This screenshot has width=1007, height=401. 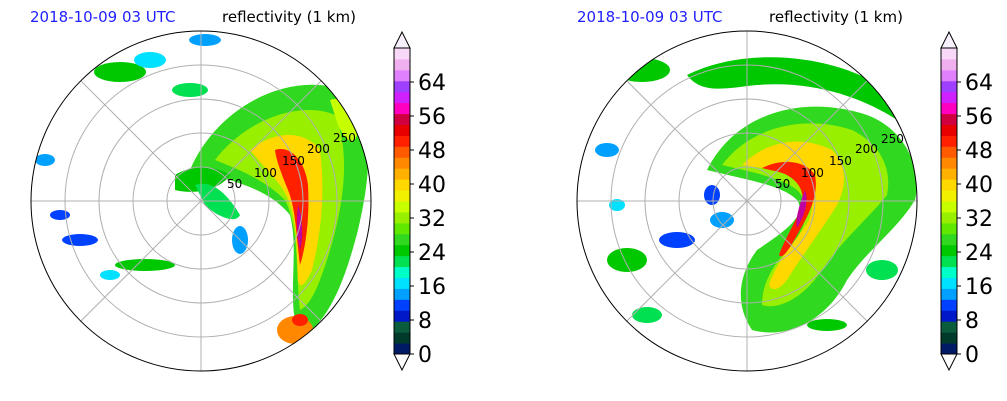 What do you see at coordinates (103, 17) in the screenshot?
I see `left-time-label: 2018-10-09 03 UTC` at bounding box center [103, 17].